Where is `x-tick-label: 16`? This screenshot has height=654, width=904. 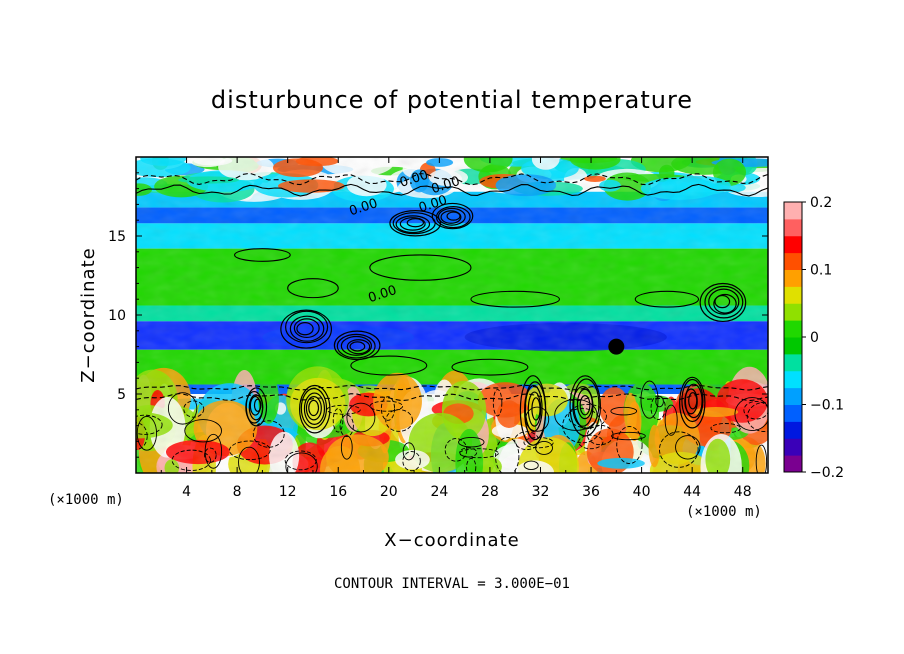
x-tick-label: 16 is located at coordinates (338, 492).